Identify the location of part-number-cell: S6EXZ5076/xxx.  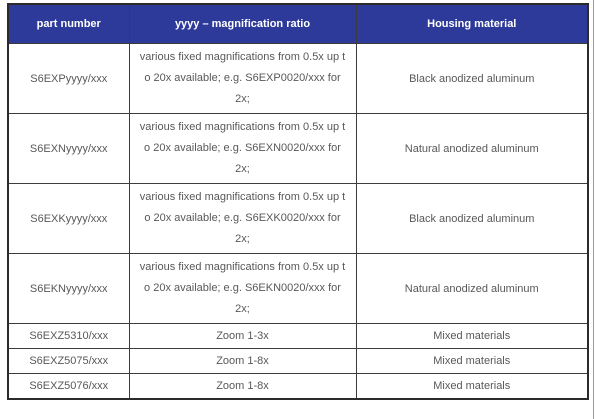
(68, 386).